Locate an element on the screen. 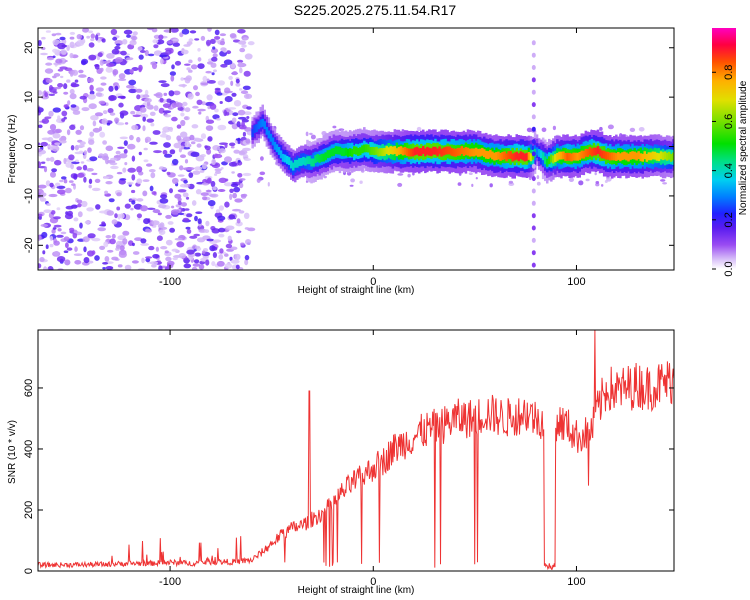  colorbar-gradient is located at coordinates (724, 148).